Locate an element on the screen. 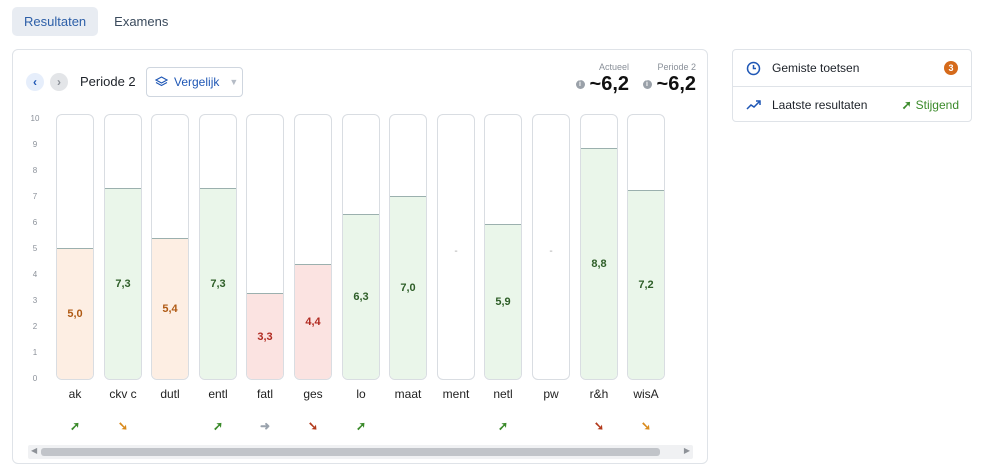  grade-bar-fill: 7,0 is located at coordinates (408, 287).